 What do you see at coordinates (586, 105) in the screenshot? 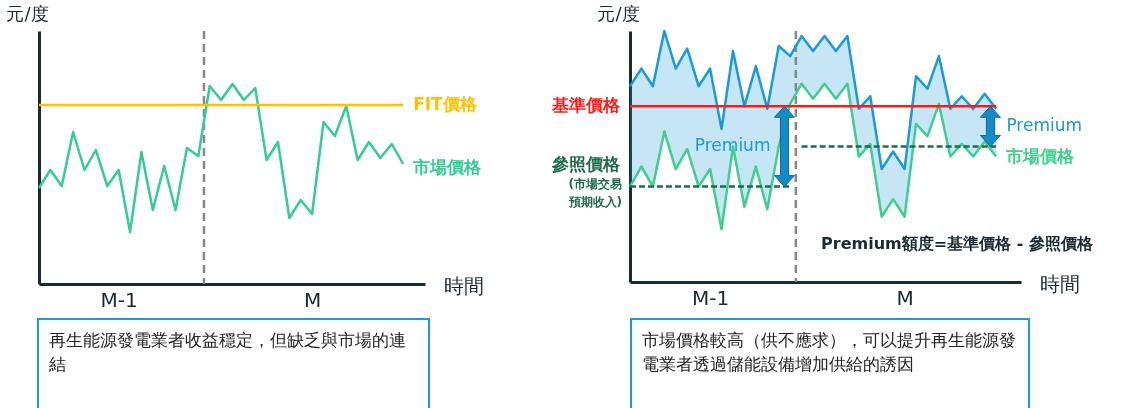
I see `series-label: 基準價格` at bounding box center [586, 105].